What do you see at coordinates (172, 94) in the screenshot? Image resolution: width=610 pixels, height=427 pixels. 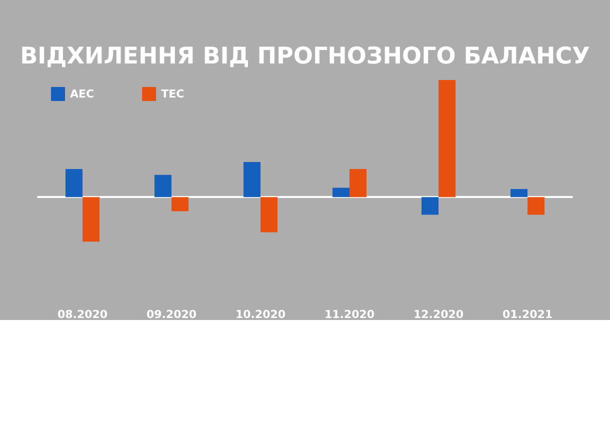 I see `legend-label: ТЕС` at bounding box center [172, 94].